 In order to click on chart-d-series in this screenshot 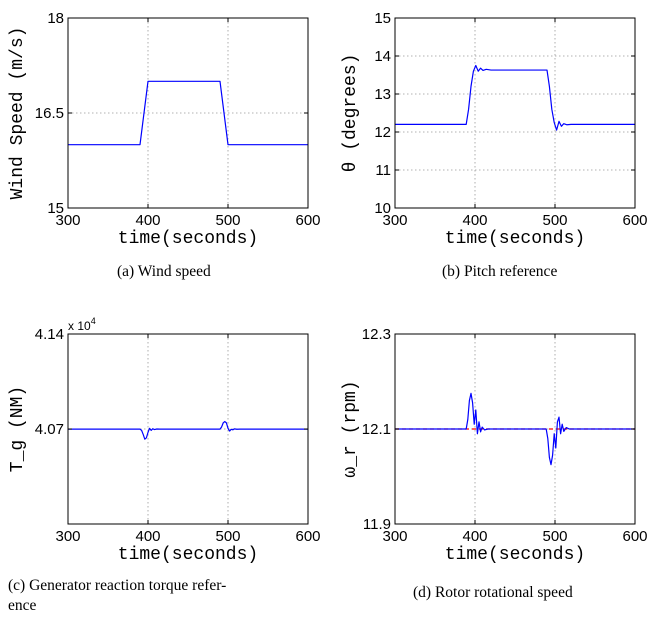, I will do `click(515, 429)`.